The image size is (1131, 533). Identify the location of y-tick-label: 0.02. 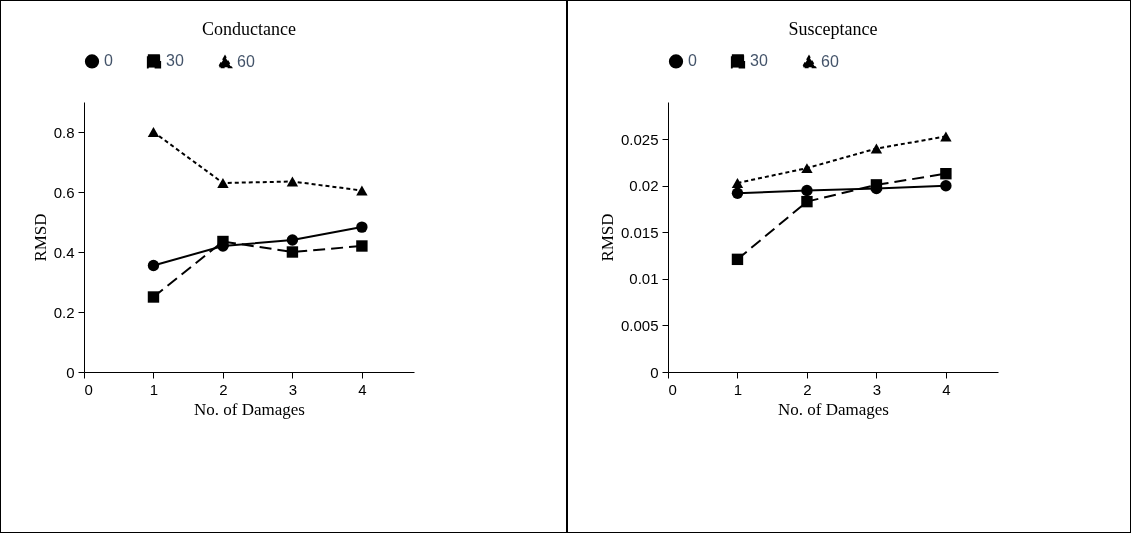
(643, 186).